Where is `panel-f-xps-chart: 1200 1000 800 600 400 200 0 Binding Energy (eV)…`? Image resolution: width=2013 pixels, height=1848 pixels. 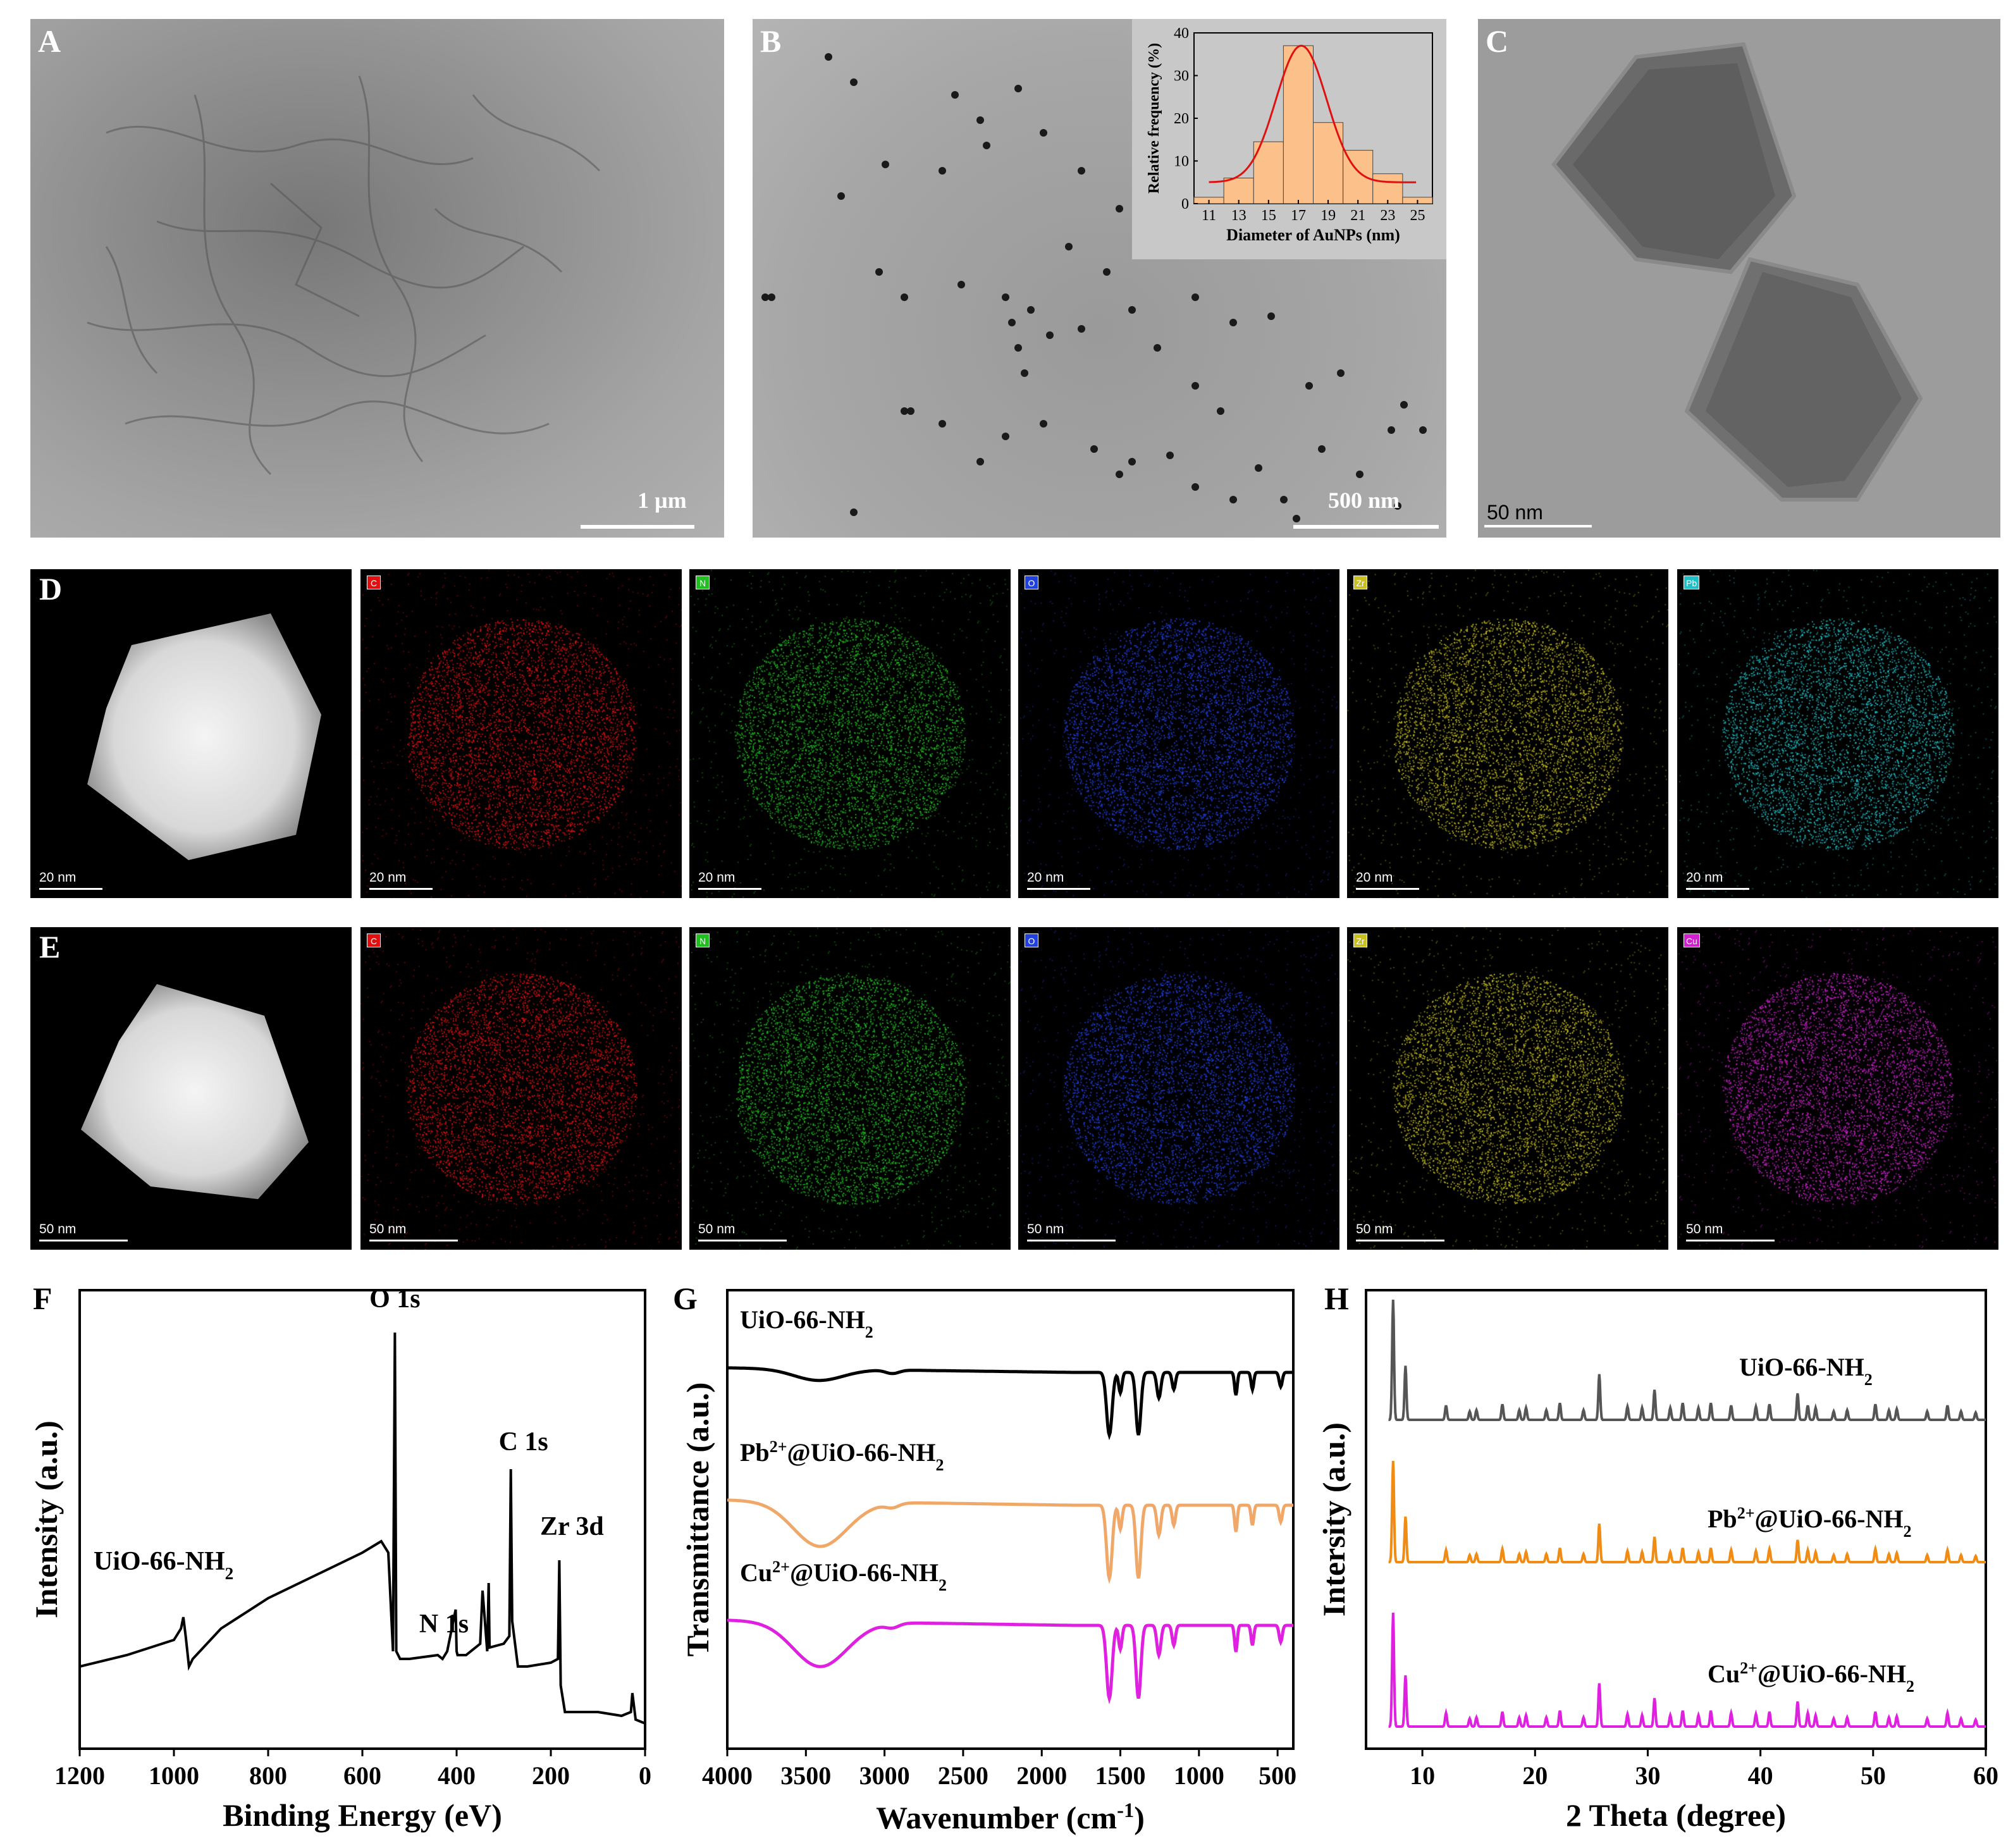 panel-f-xps-chart: 1200 1000 800 600 400 200 0 Binding Energy (eV)… is located at coordinates (339, 1557).